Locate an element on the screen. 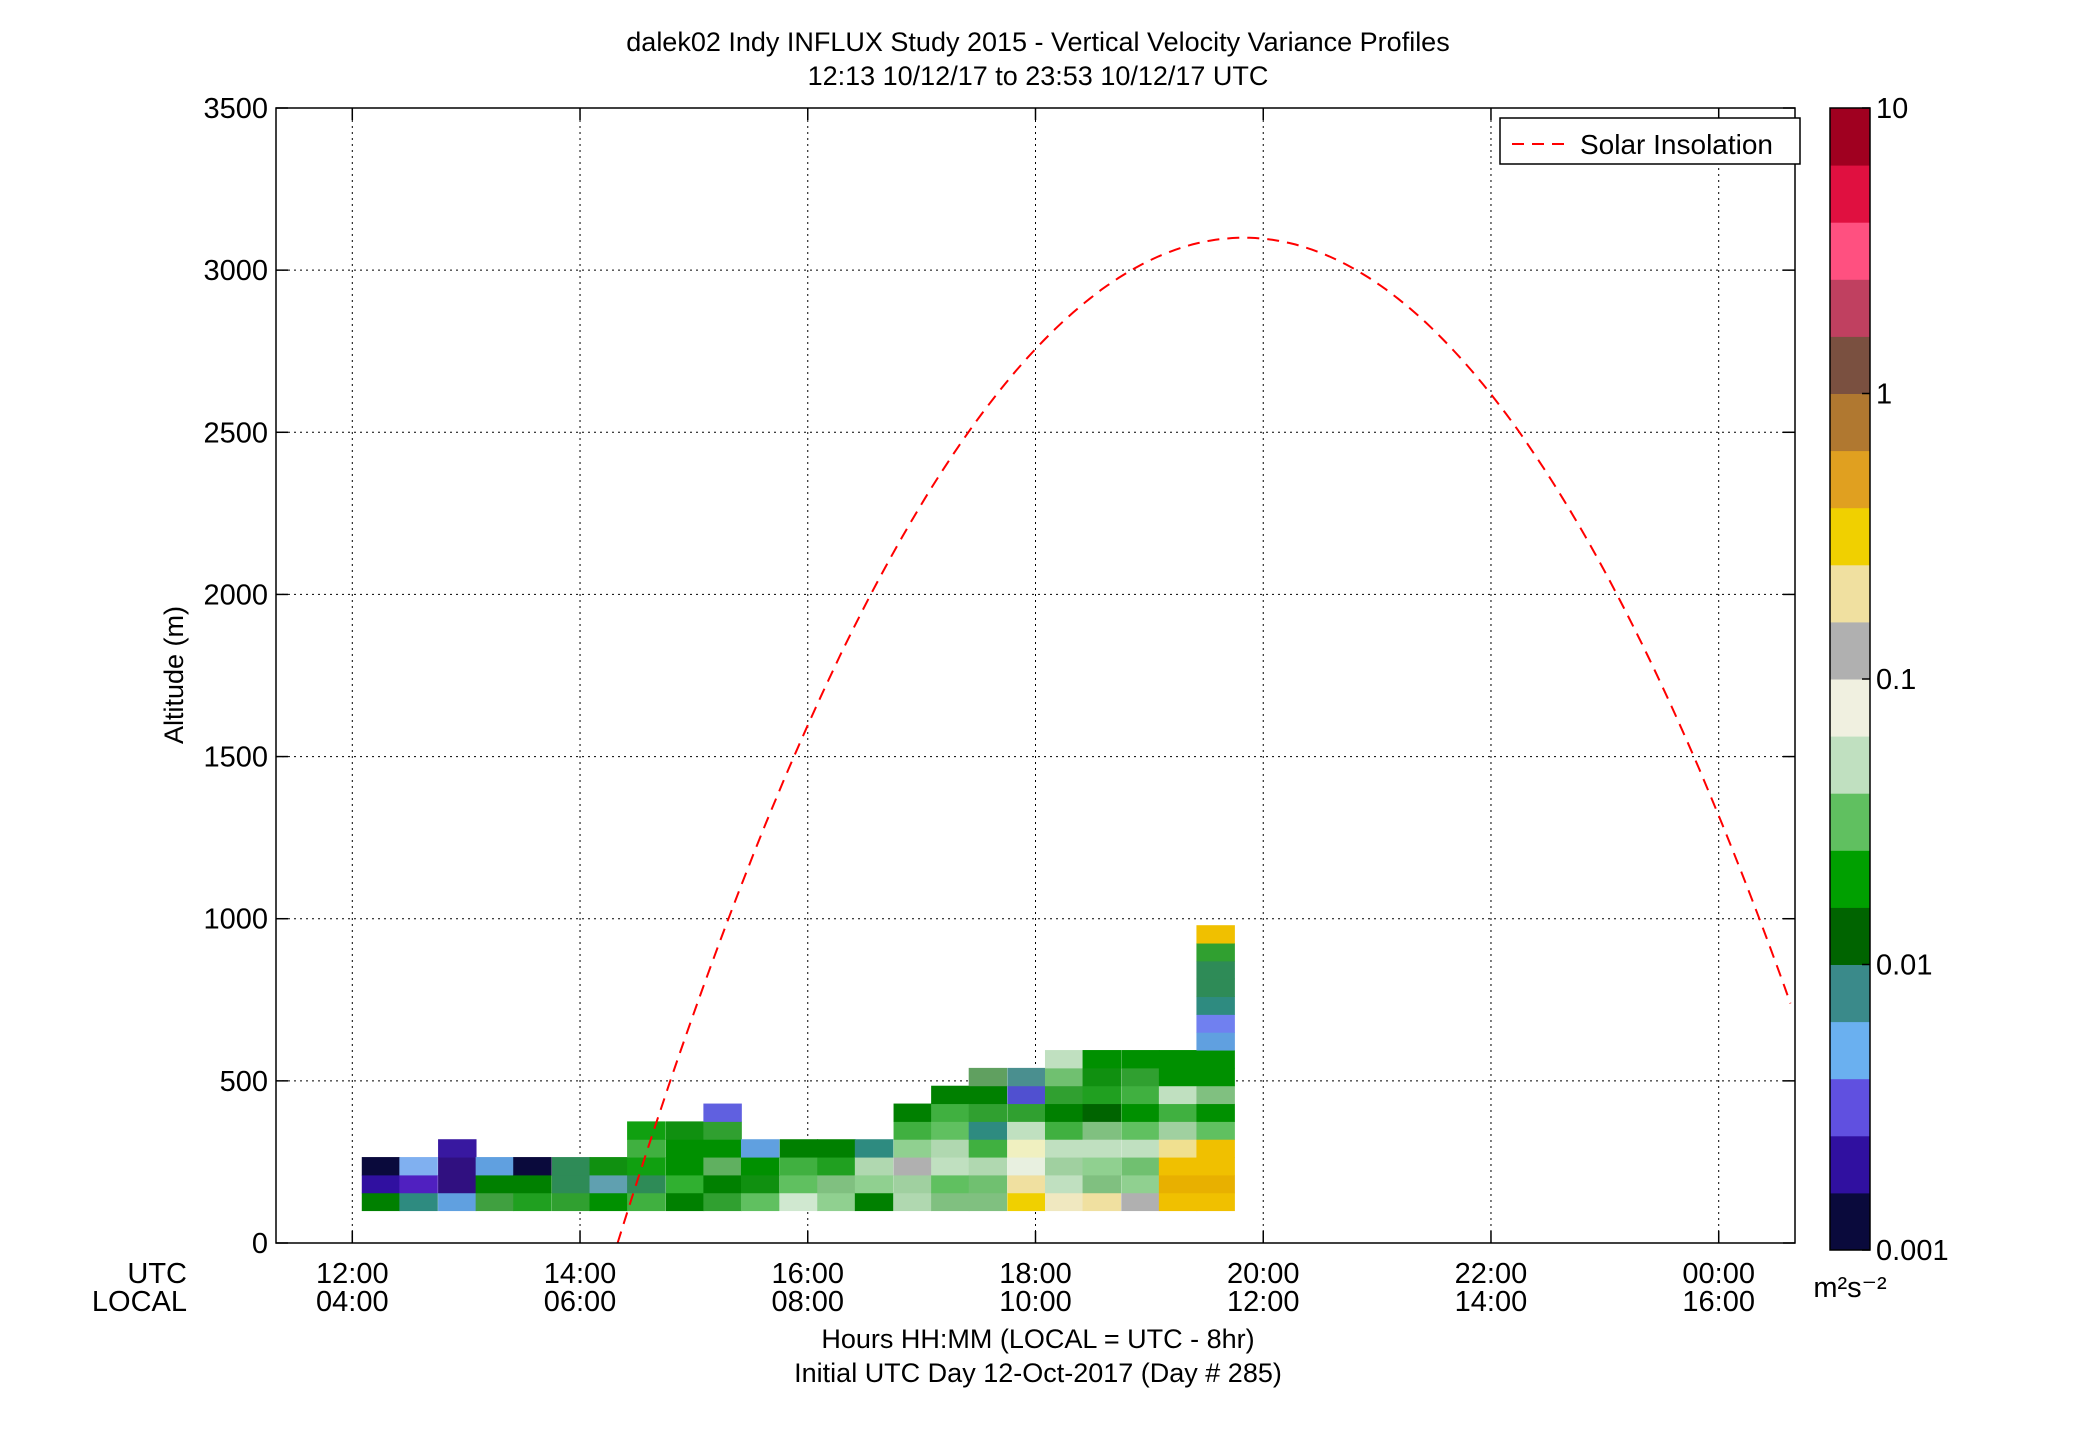 Image resolution: width=2098 pixels, height=1430 pixels. x-tick-label-utc: 20:00 is located at coordinates (1263, 1274).